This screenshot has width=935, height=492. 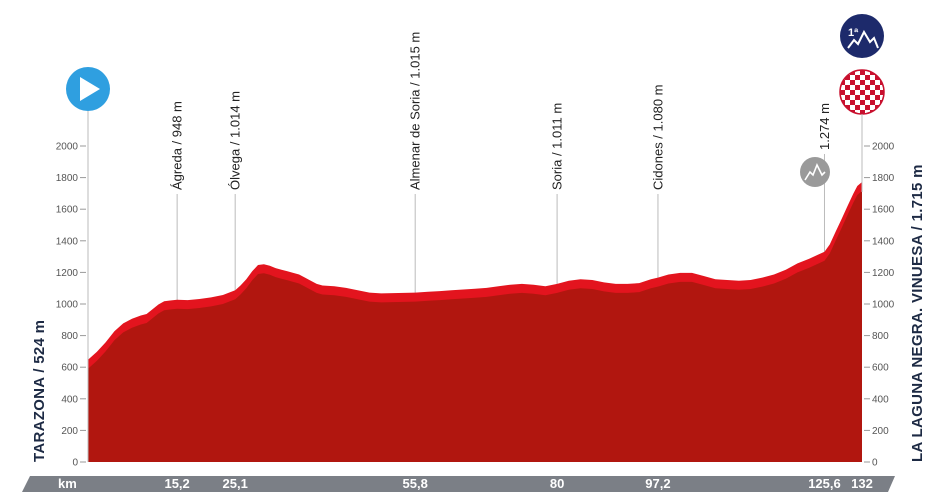 I want to click on y-tick-left: 1200, so click(x=67, y=273).